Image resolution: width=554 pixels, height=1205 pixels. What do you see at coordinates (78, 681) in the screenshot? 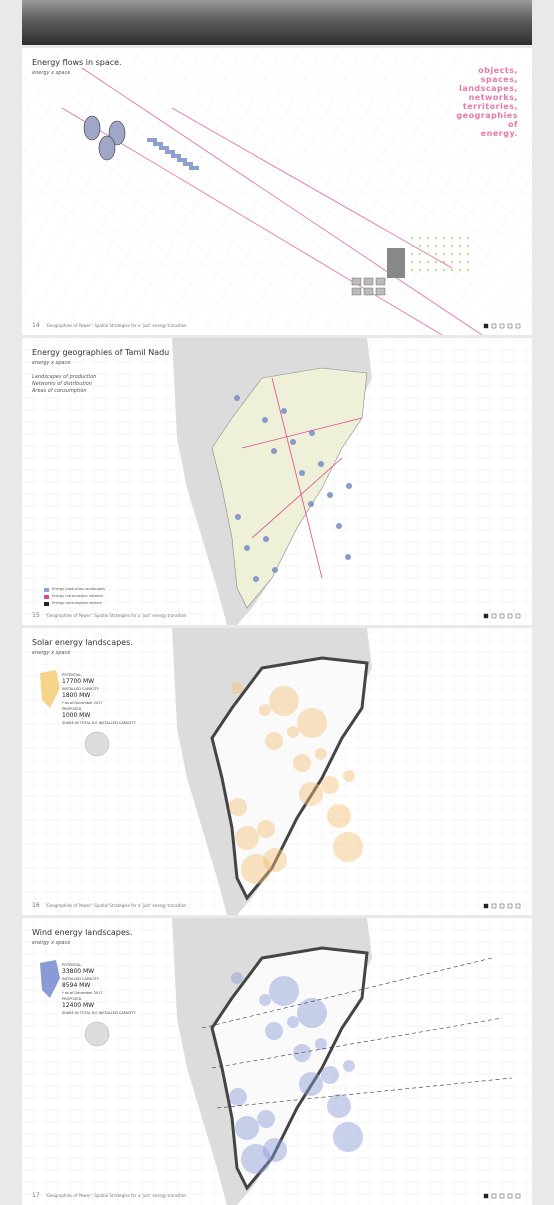
I see `stat-value: 17700 MW` at bounding box center [78, 681].